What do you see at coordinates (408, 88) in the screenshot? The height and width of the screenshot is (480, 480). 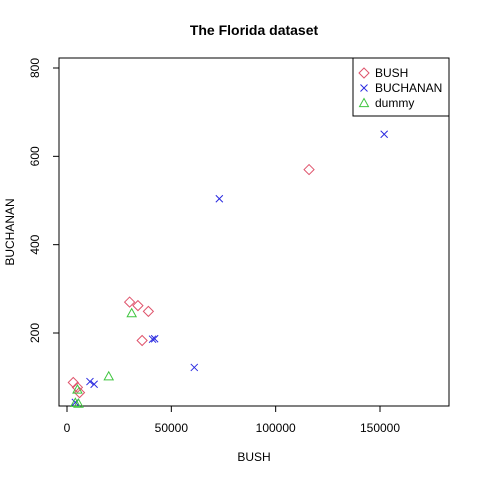 I see `legend-label: BUCHANAN` at bounding box center [408, 88].